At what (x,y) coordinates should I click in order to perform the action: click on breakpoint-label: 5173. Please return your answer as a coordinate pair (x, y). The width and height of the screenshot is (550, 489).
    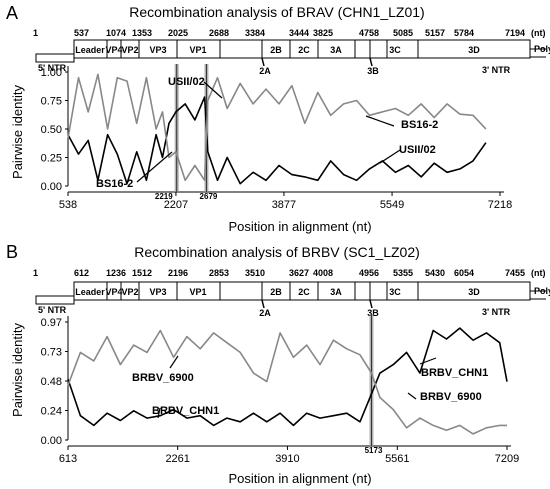
    Looking at the image, I should click on (374, 450).